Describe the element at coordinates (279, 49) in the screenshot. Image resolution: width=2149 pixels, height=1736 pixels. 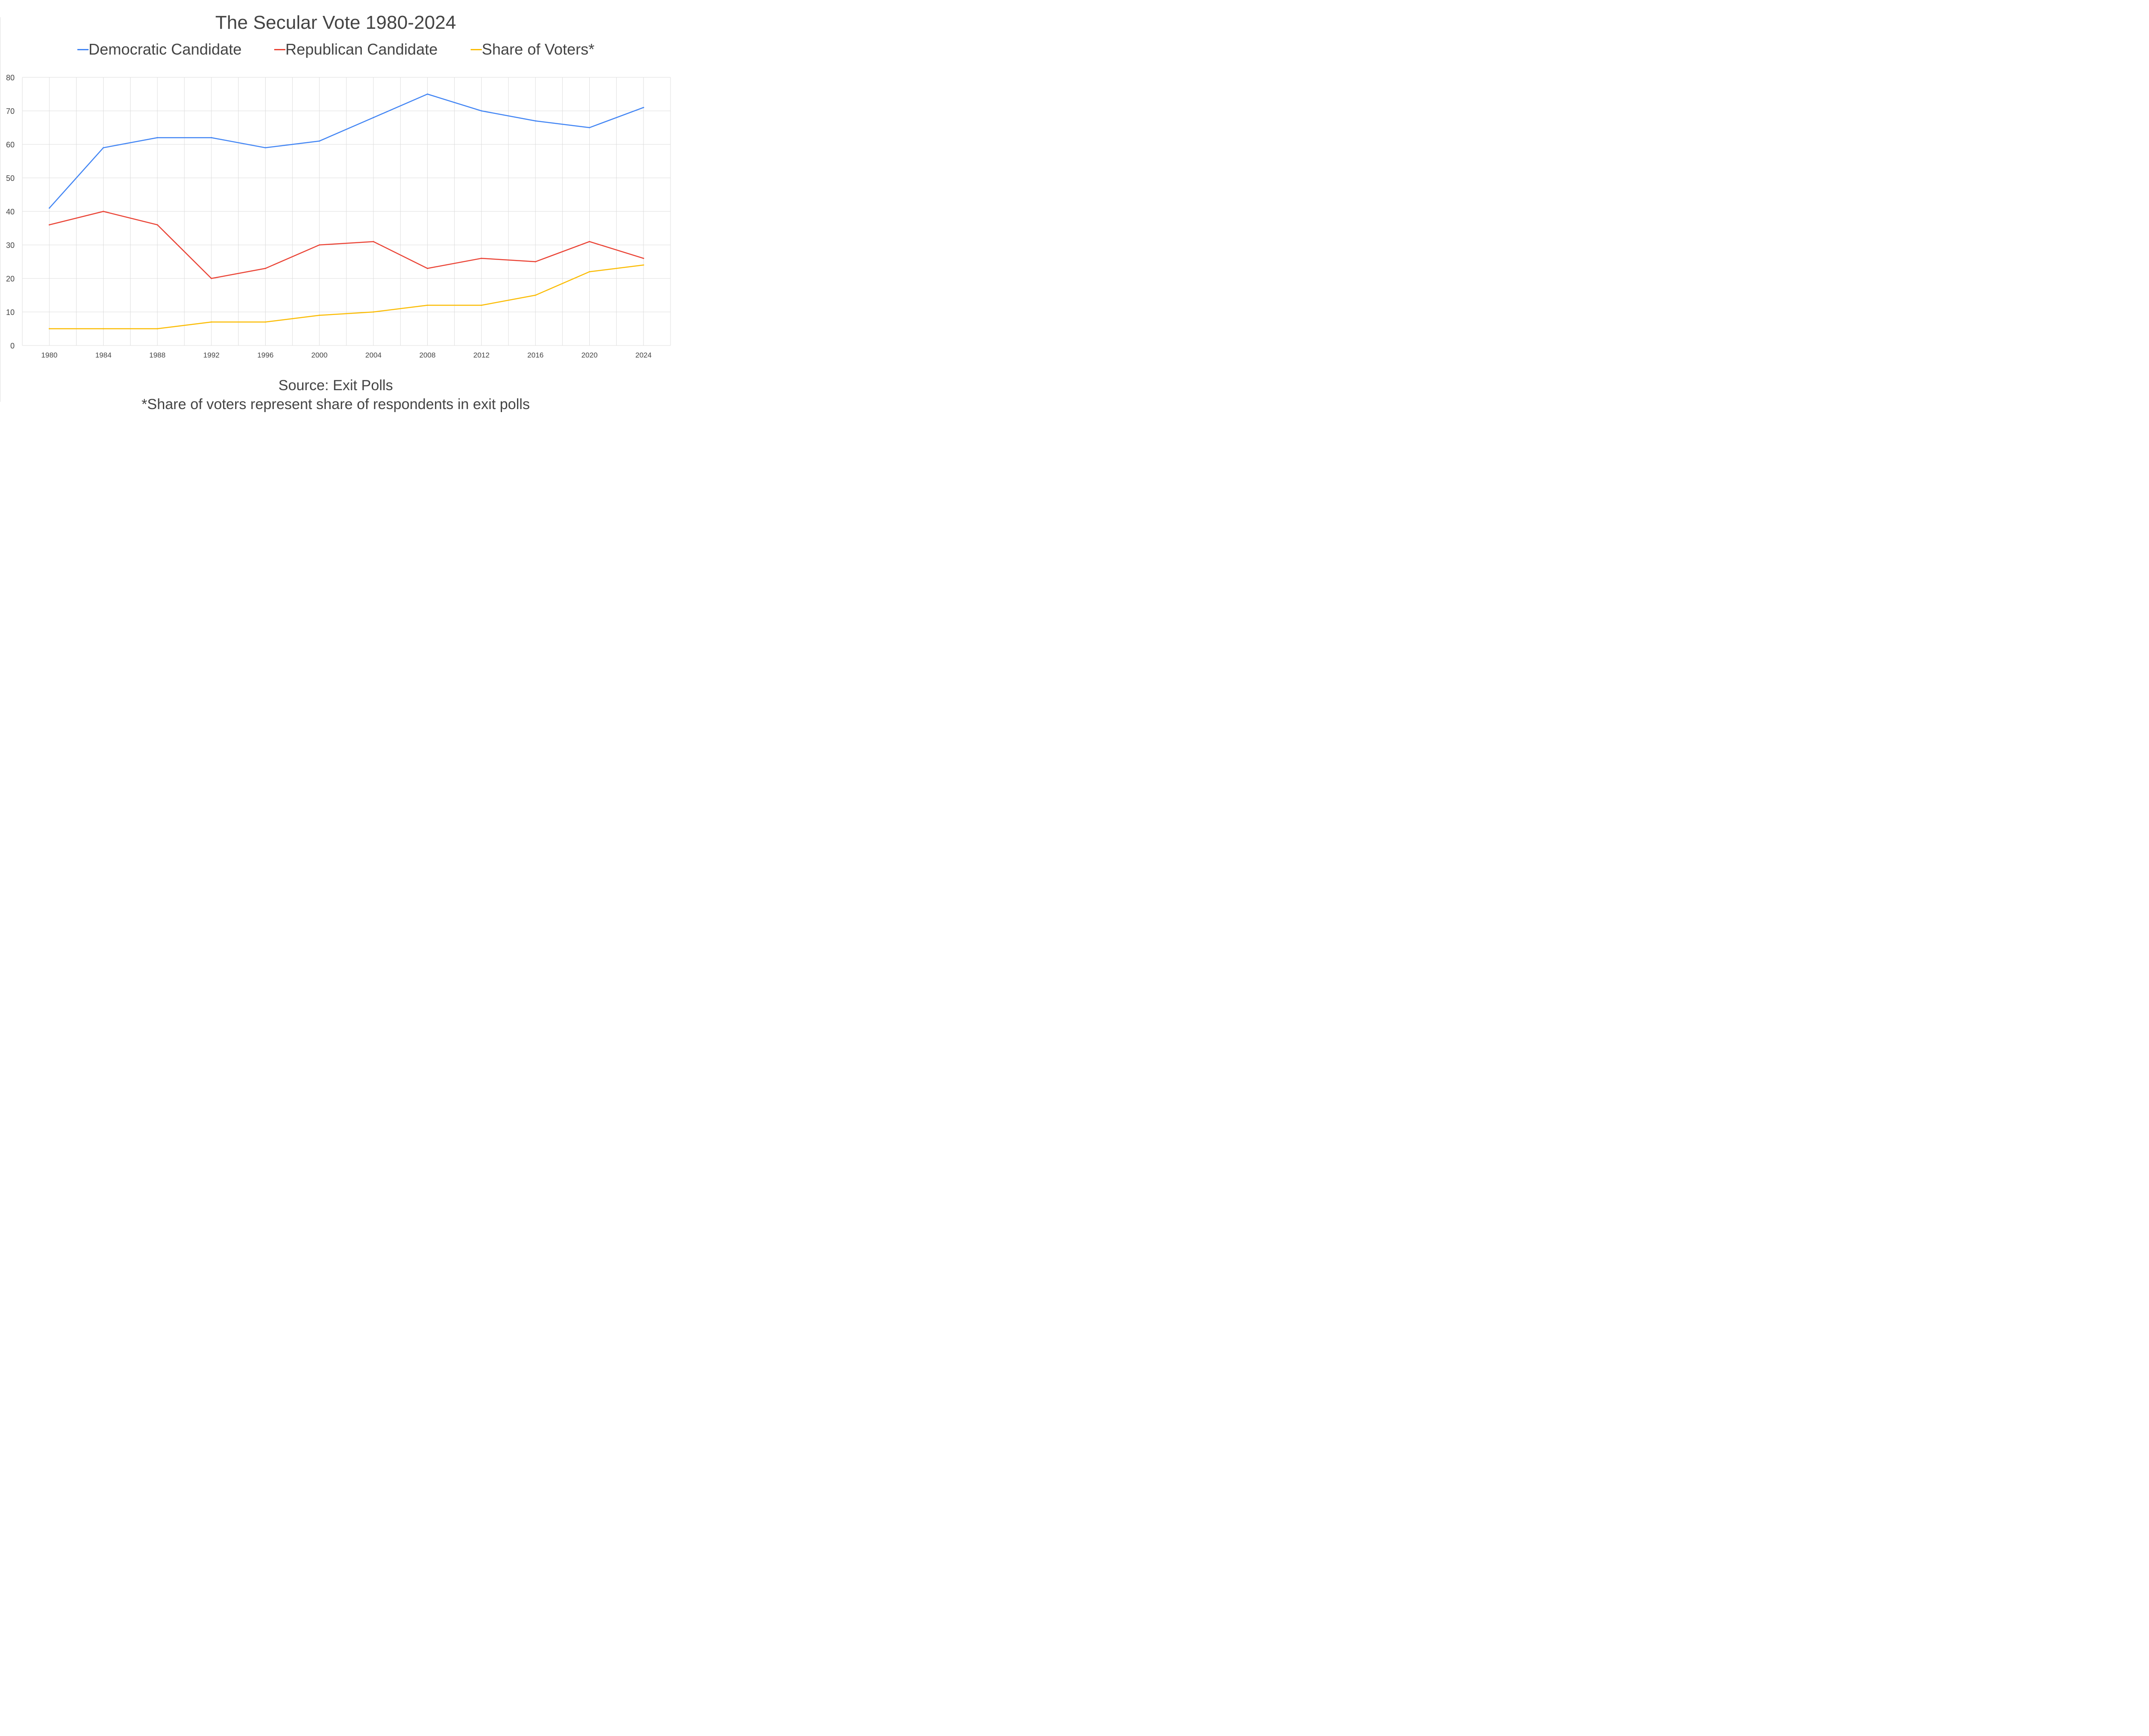
I see `legend-swatch-republican` at that location.